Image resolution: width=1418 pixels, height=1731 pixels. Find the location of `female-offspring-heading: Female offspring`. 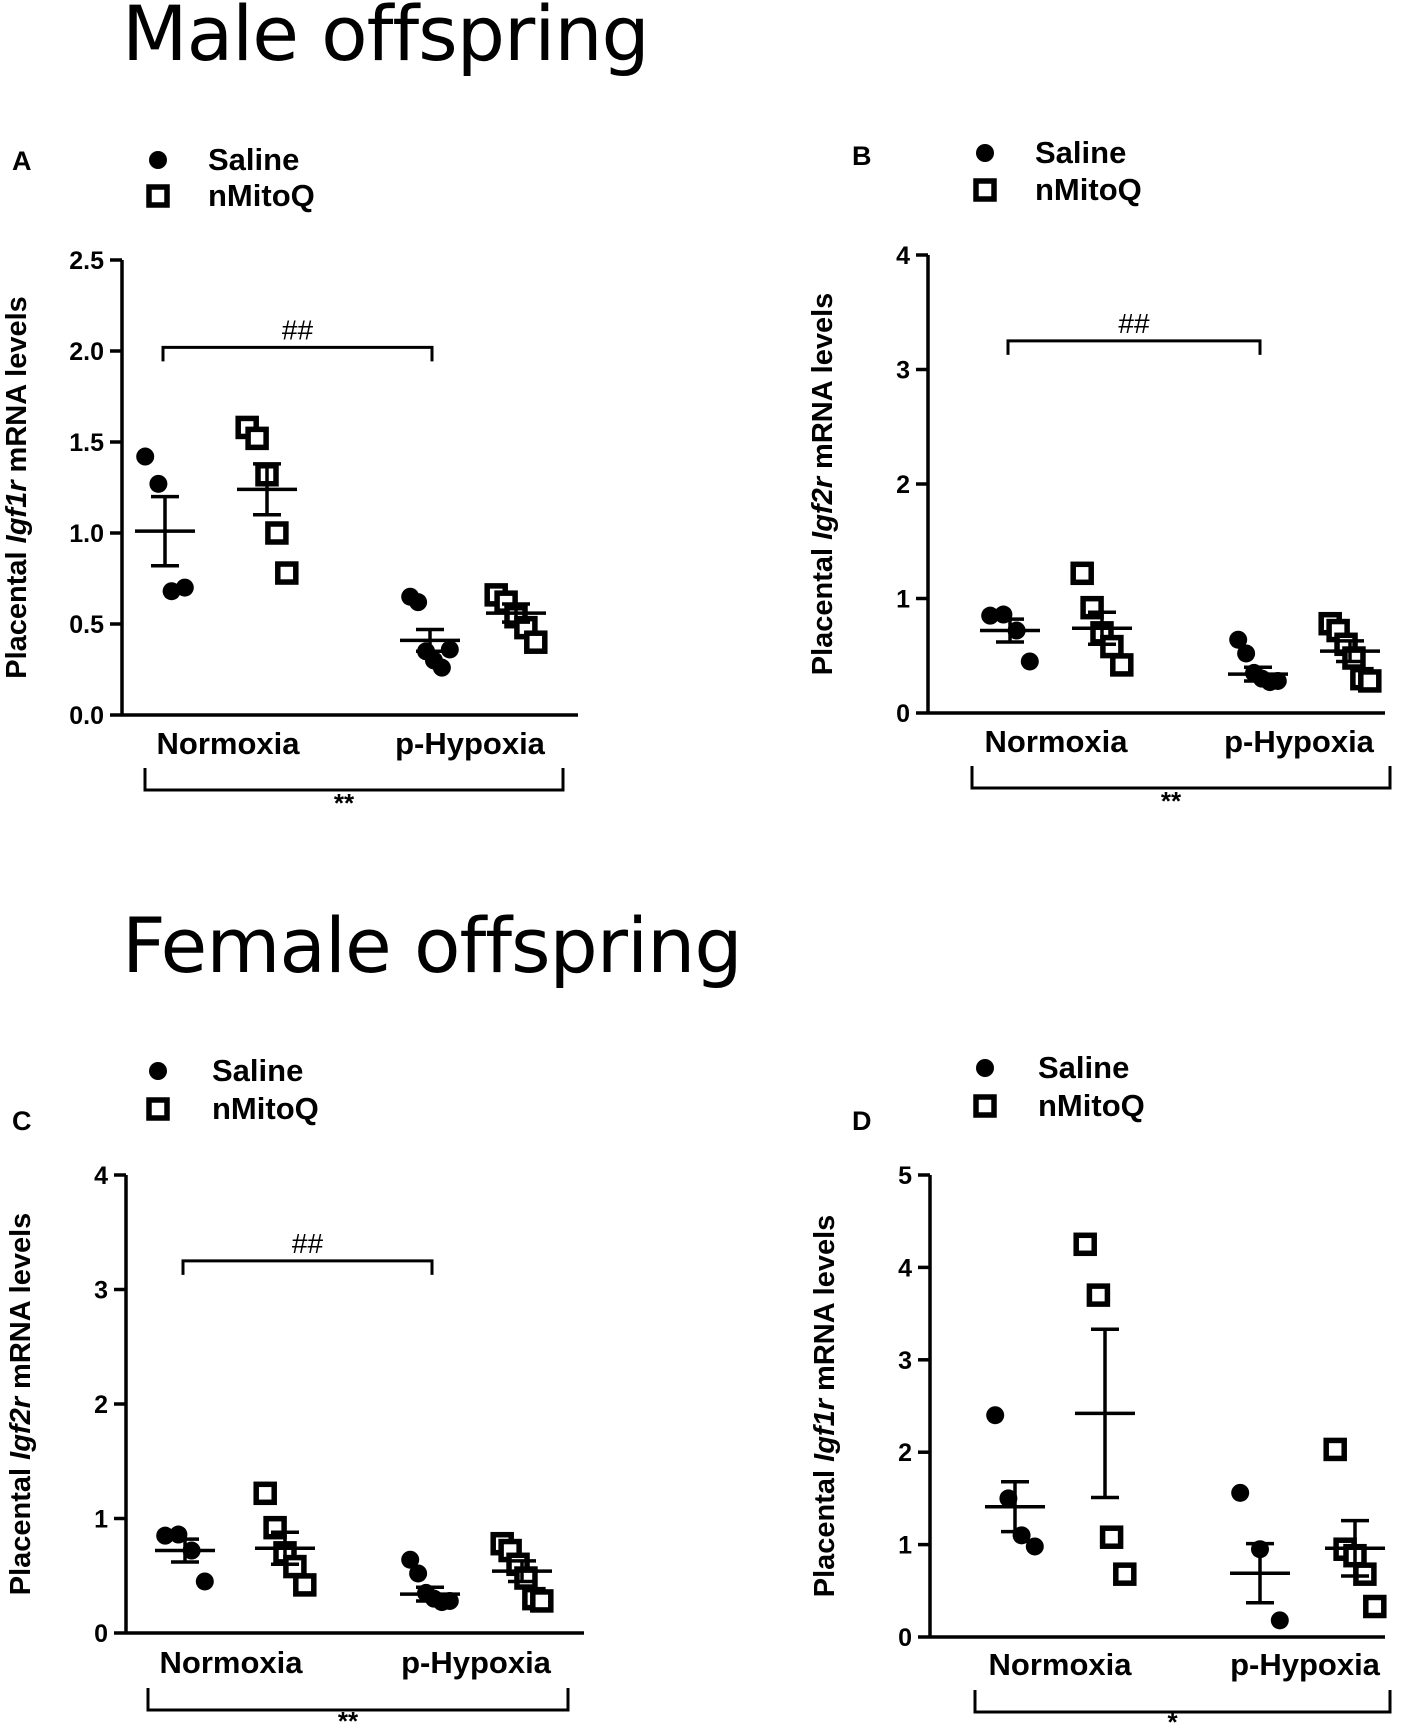

female-offspring-heading: Female offspring is located at coordinates (432, 945).